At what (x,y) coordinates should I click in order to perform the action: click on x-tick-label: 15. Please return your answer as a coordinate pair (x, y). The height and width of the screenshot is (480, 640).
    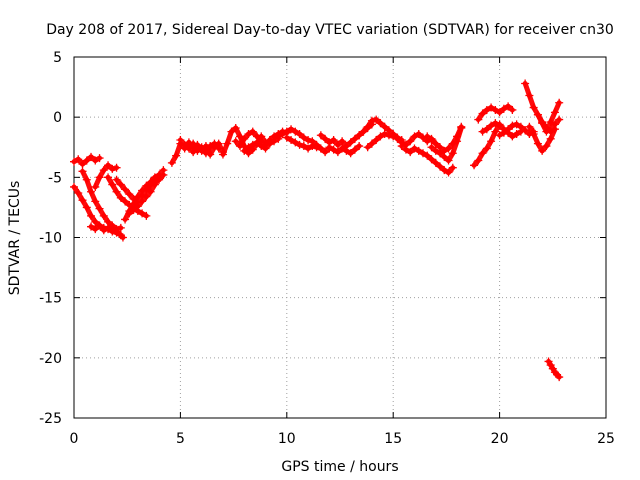
    Looking at the image, I should click on (393, 439).